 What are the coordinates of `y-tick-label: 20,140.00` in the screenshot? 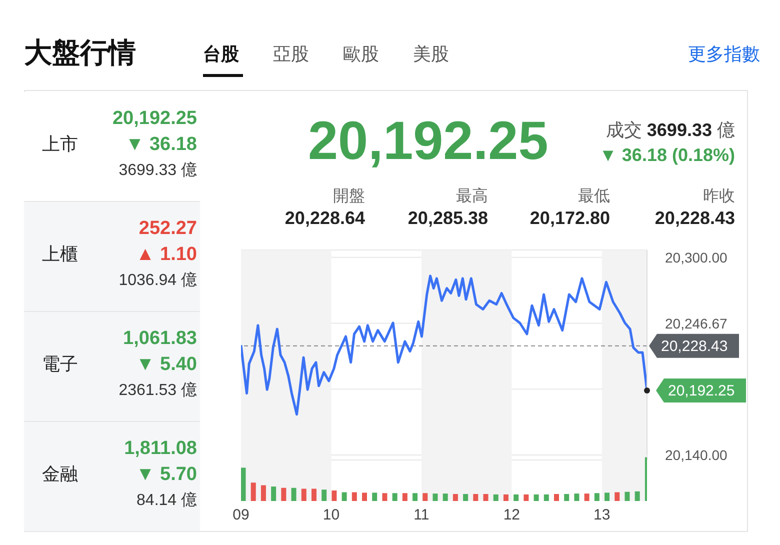 It's located at (696, 455).